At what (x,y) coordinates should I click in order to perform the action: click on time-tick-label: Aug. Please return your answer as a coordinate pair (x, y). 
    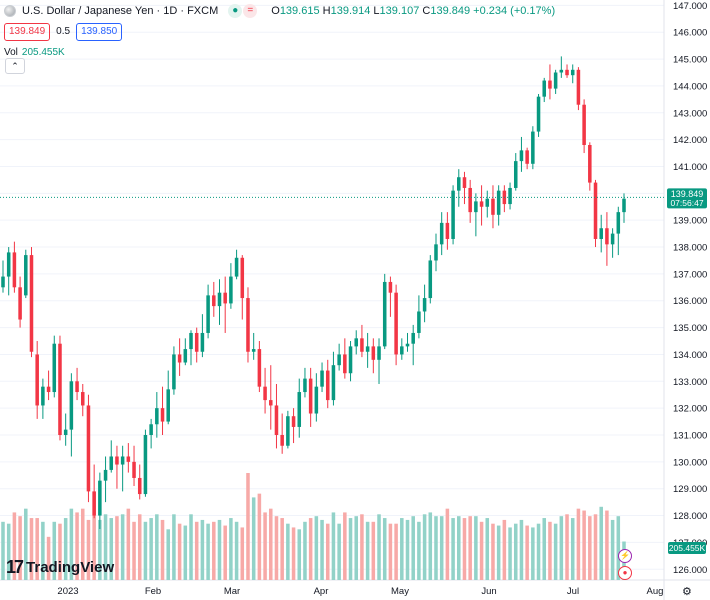
    Looking at the image, I should click on (655, 591).